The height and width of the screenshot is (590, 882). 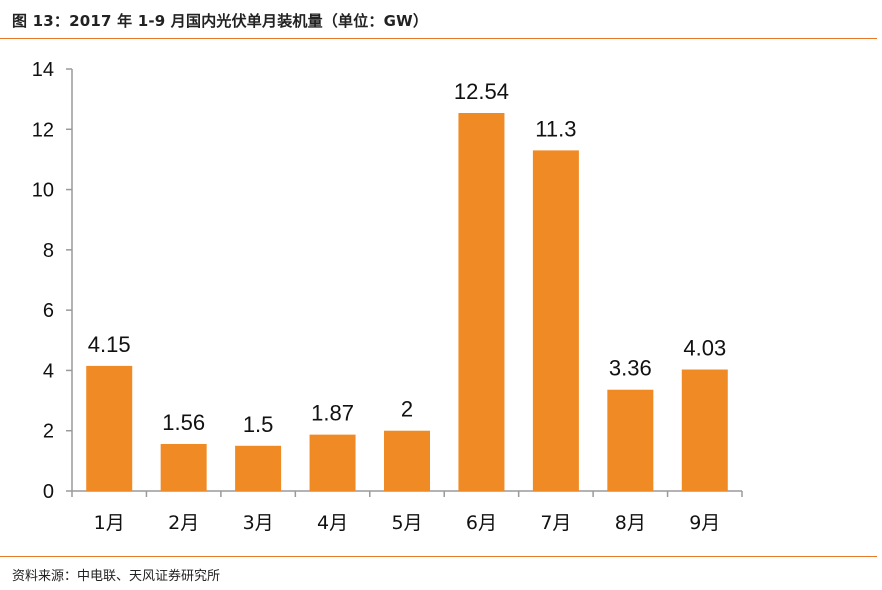 I want to click on data-label: 12.54, so click(x=481, y=91).